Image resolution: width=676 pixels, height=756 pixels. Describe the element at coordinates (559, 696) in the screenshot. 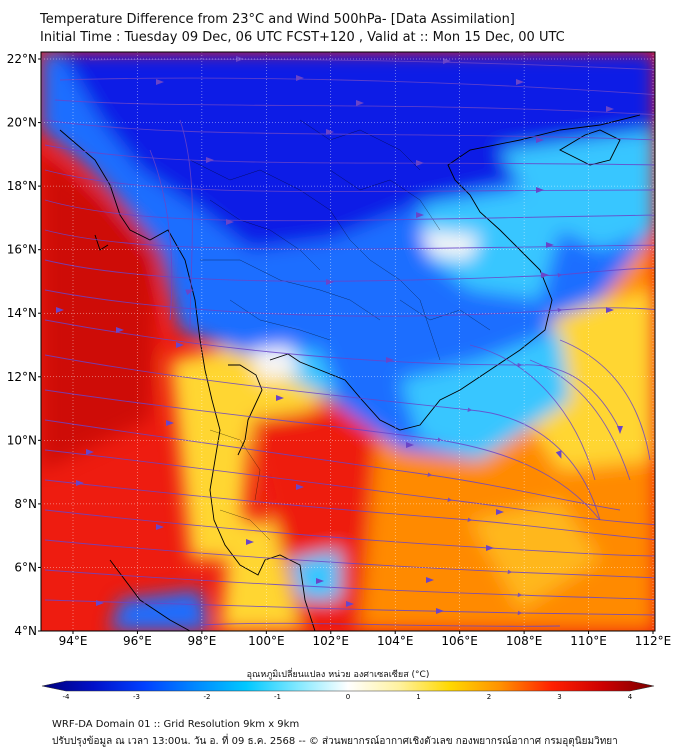

I see `colorbar-tick-label: 3` at that location.